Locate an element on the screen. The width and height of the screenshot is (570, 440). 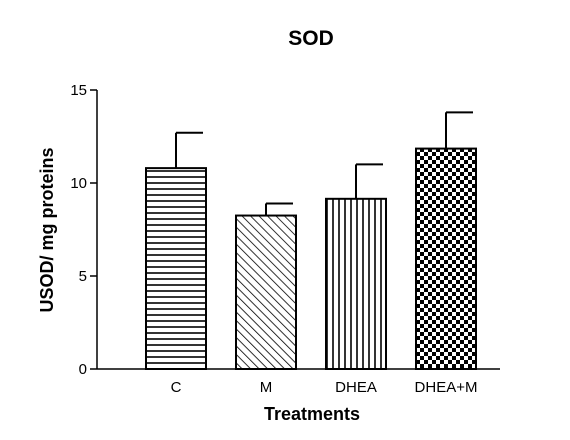
y-tick-label: 15 is located at coordinates (78, 90).